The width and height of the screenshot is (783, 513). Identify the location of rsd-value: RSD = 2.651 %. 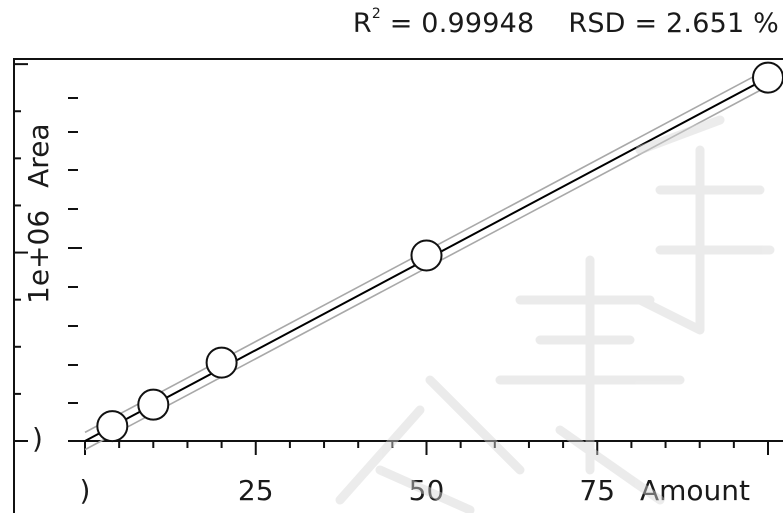
(673, 23).